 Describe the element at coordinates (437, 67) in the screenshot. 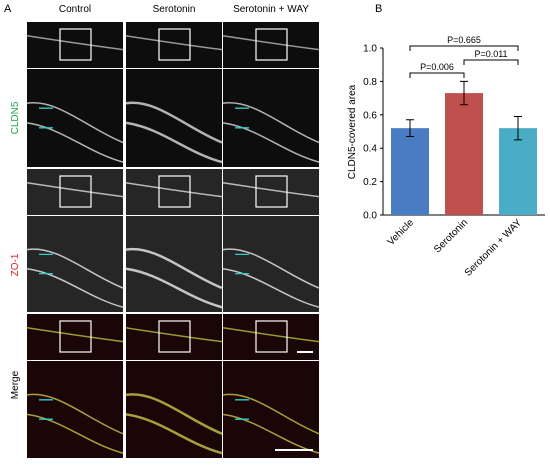

I see `p-value: P=0.006` at that location.